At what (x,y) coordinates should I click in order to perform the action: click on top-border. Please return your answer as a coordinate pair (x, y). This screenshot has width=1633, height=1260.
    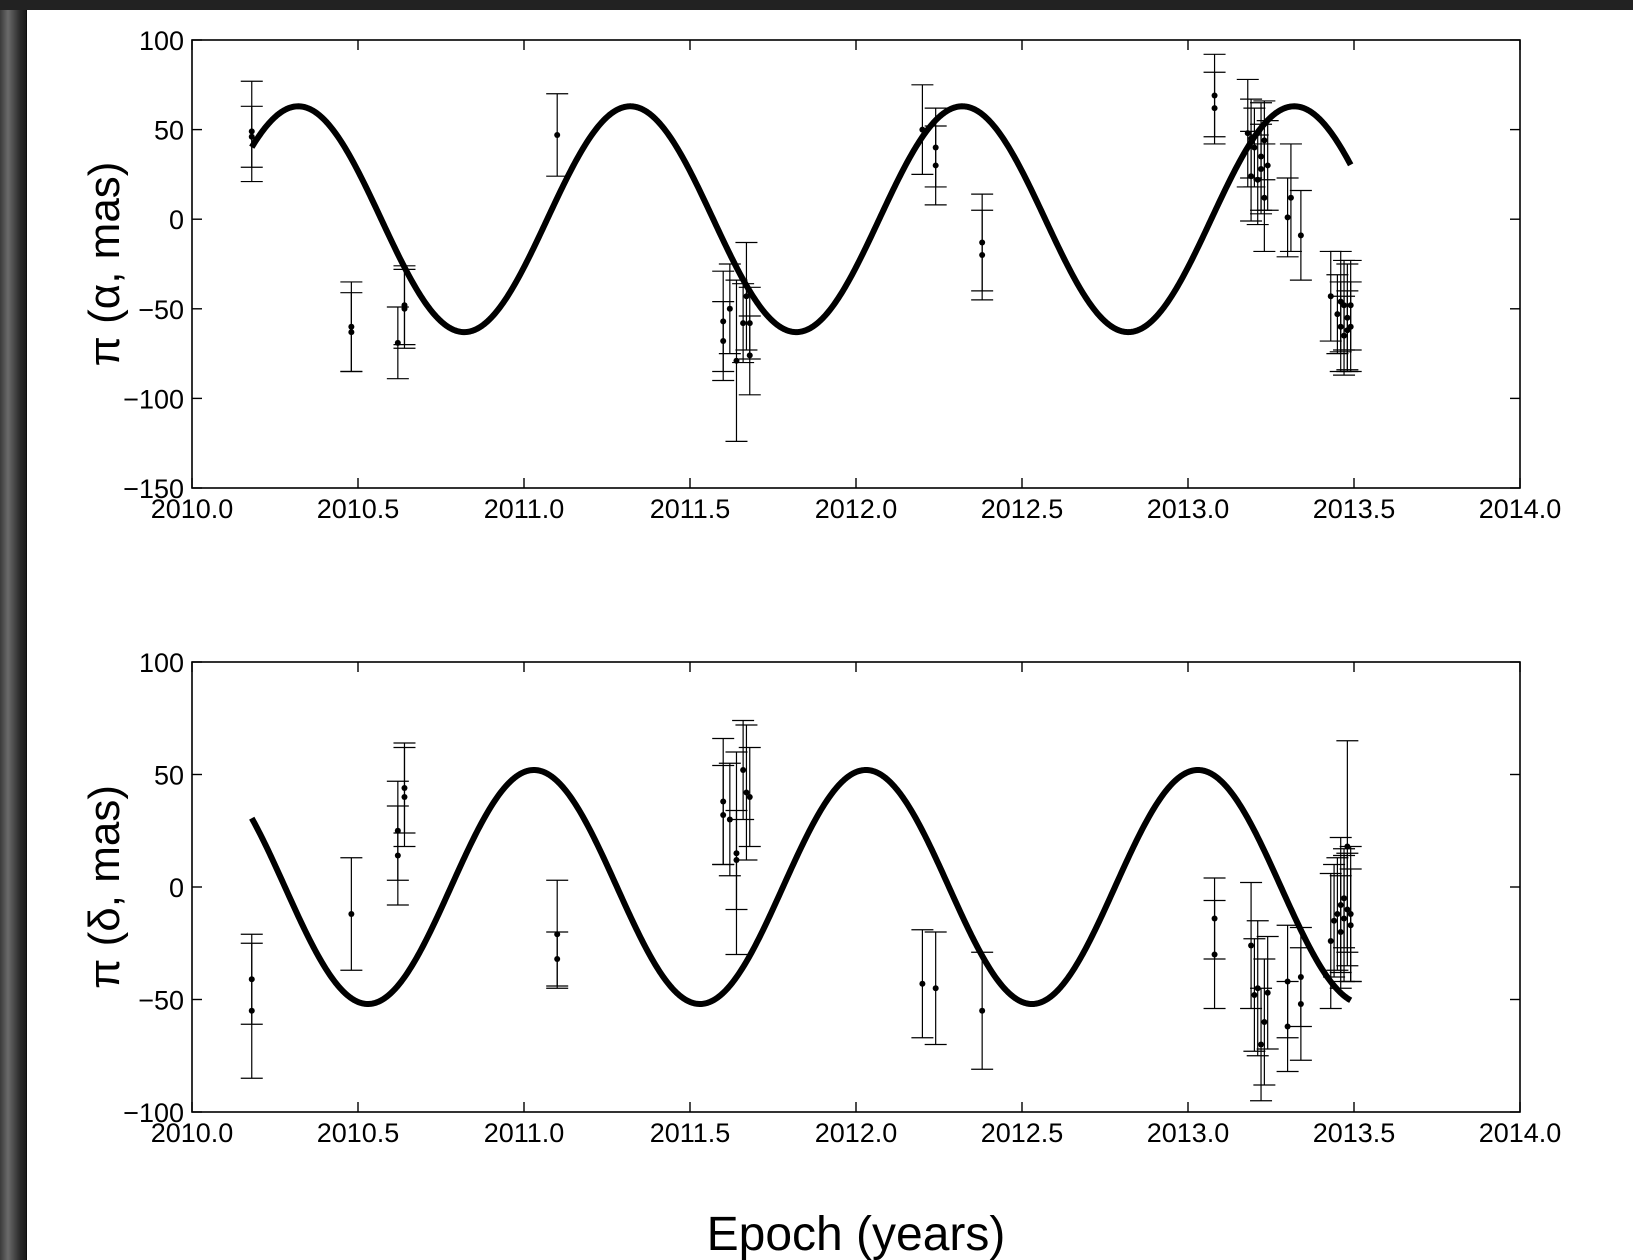
    Looking at the image, I should click on (816, 5).